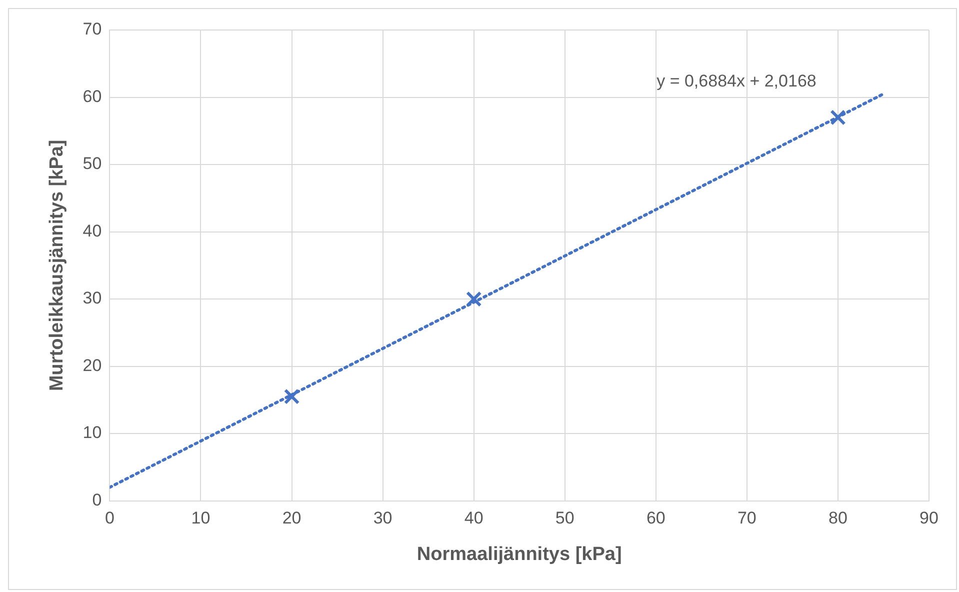 Image resolution: width=959 pixels, height=592 pixels. I want to click on y-tick-label: 20, so click(92, 365).